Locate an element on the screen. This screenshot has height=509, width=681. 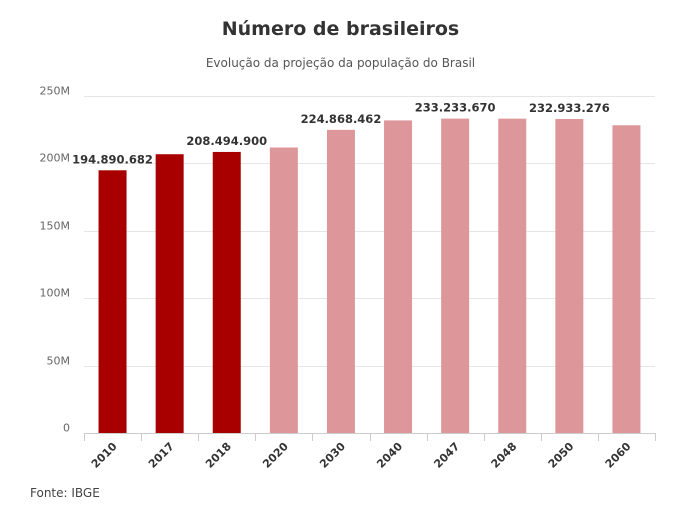
x-tick-label-2050: 2050 is located at coordinates (561, 455).